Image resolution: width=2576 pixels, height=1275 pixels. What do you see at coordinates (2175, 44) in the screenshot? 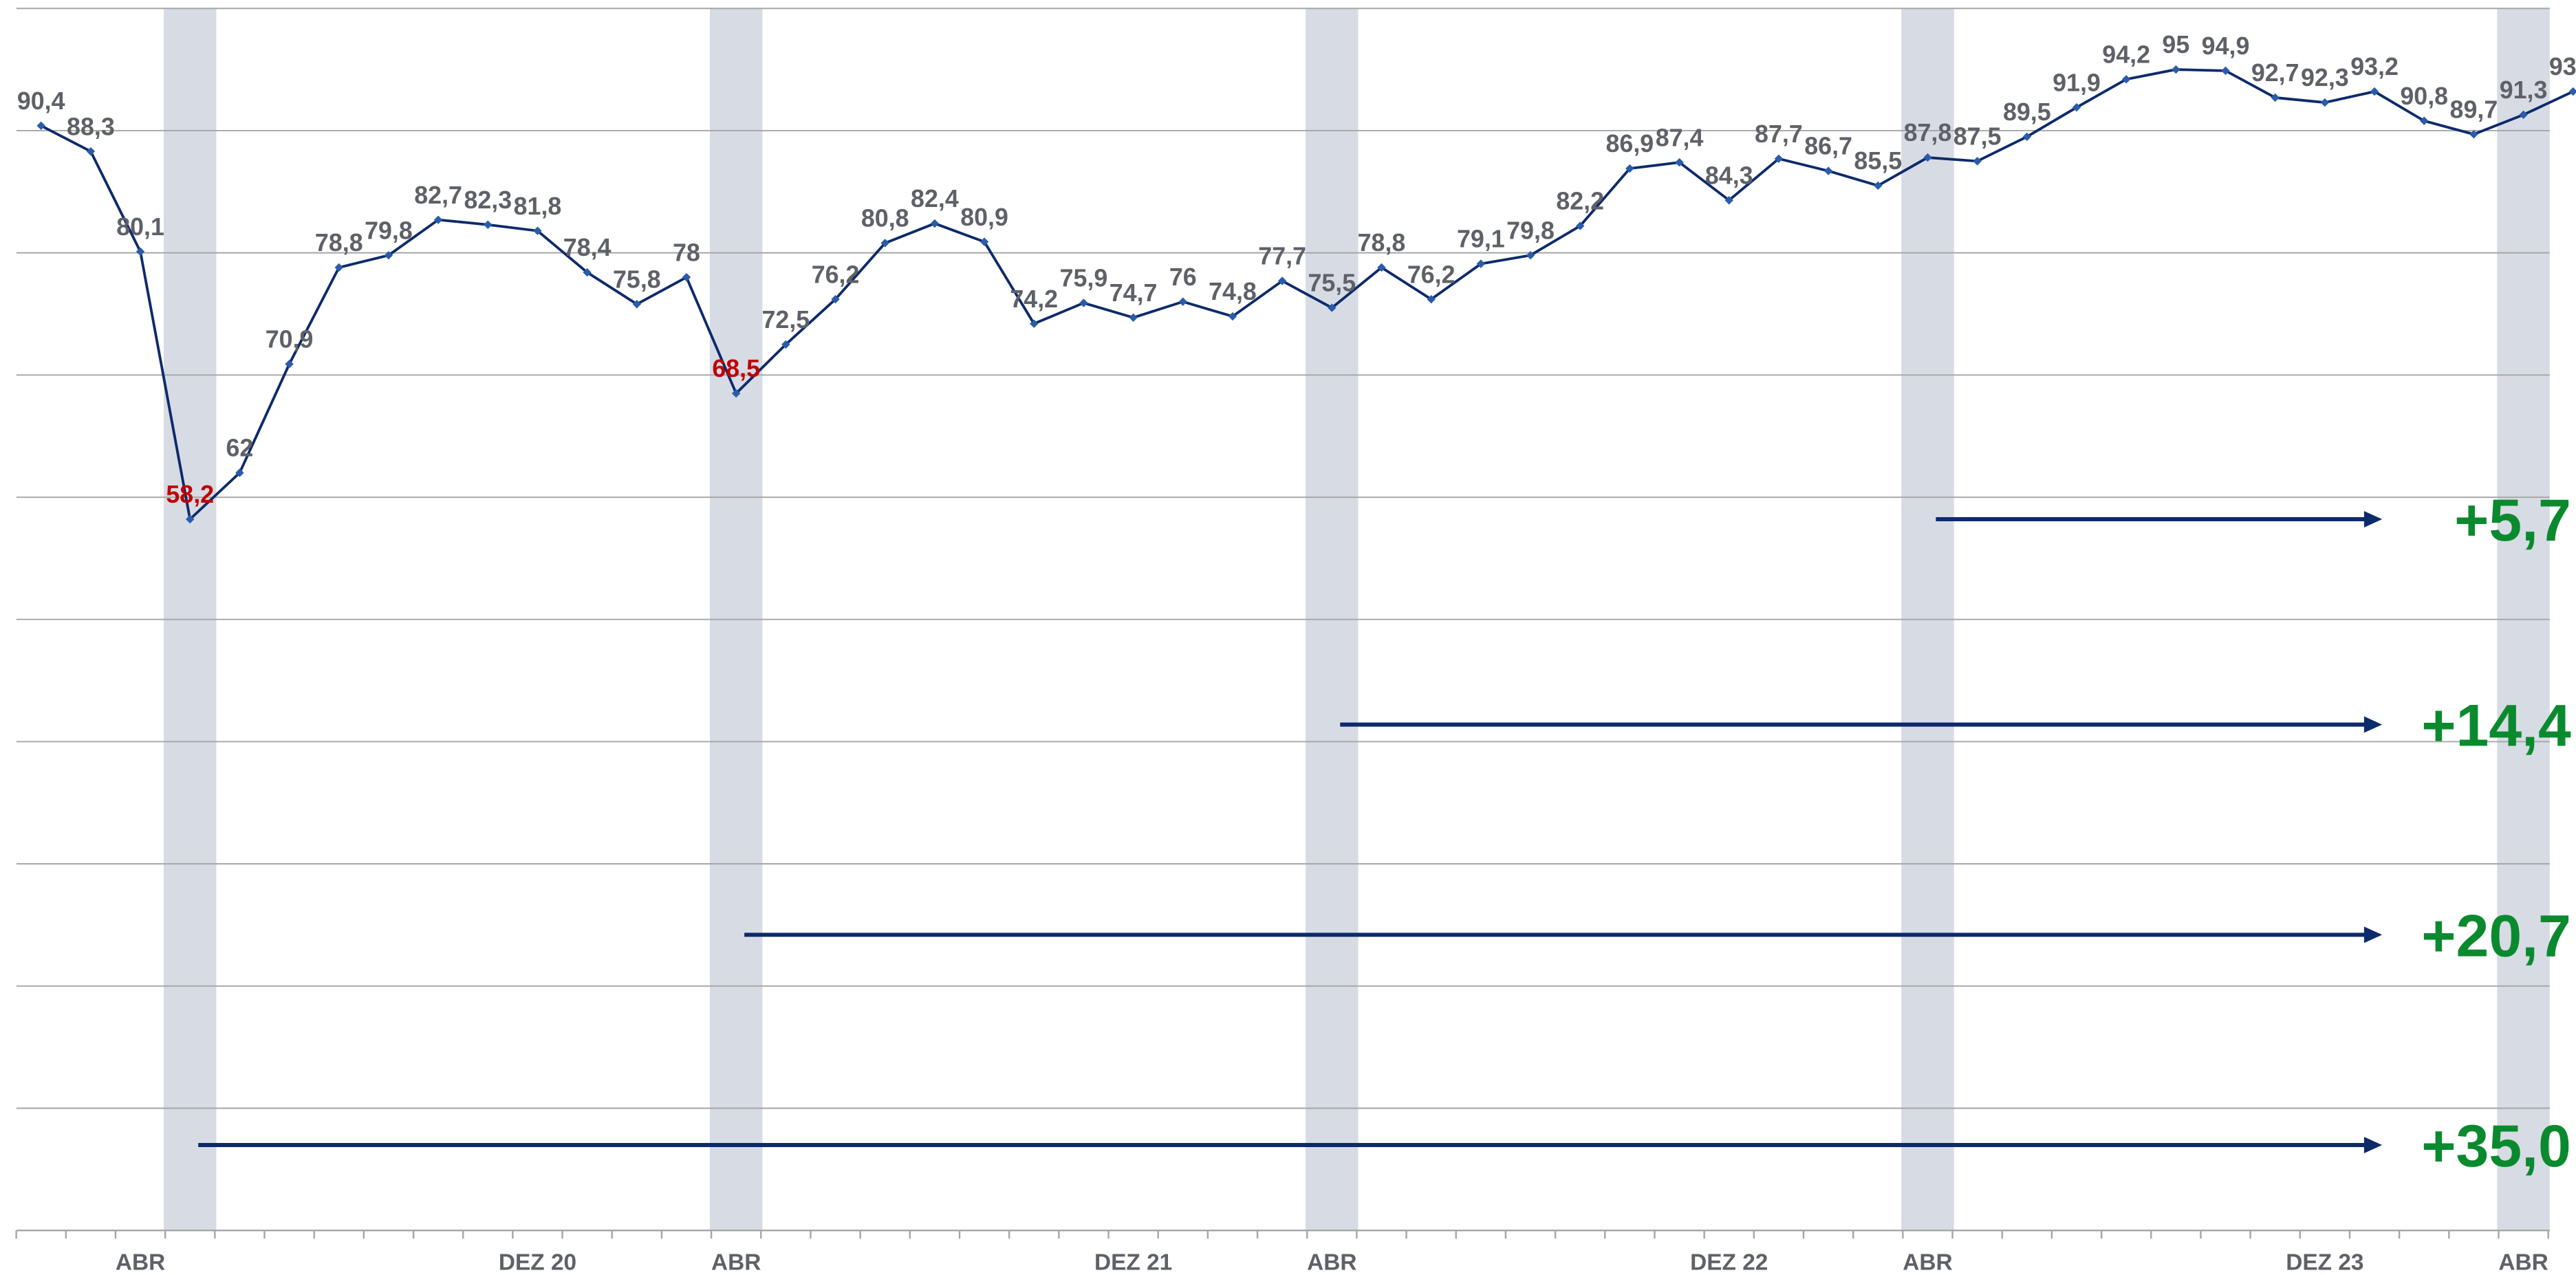
I see `data-label: 95` at bounding box center [2175, 44].